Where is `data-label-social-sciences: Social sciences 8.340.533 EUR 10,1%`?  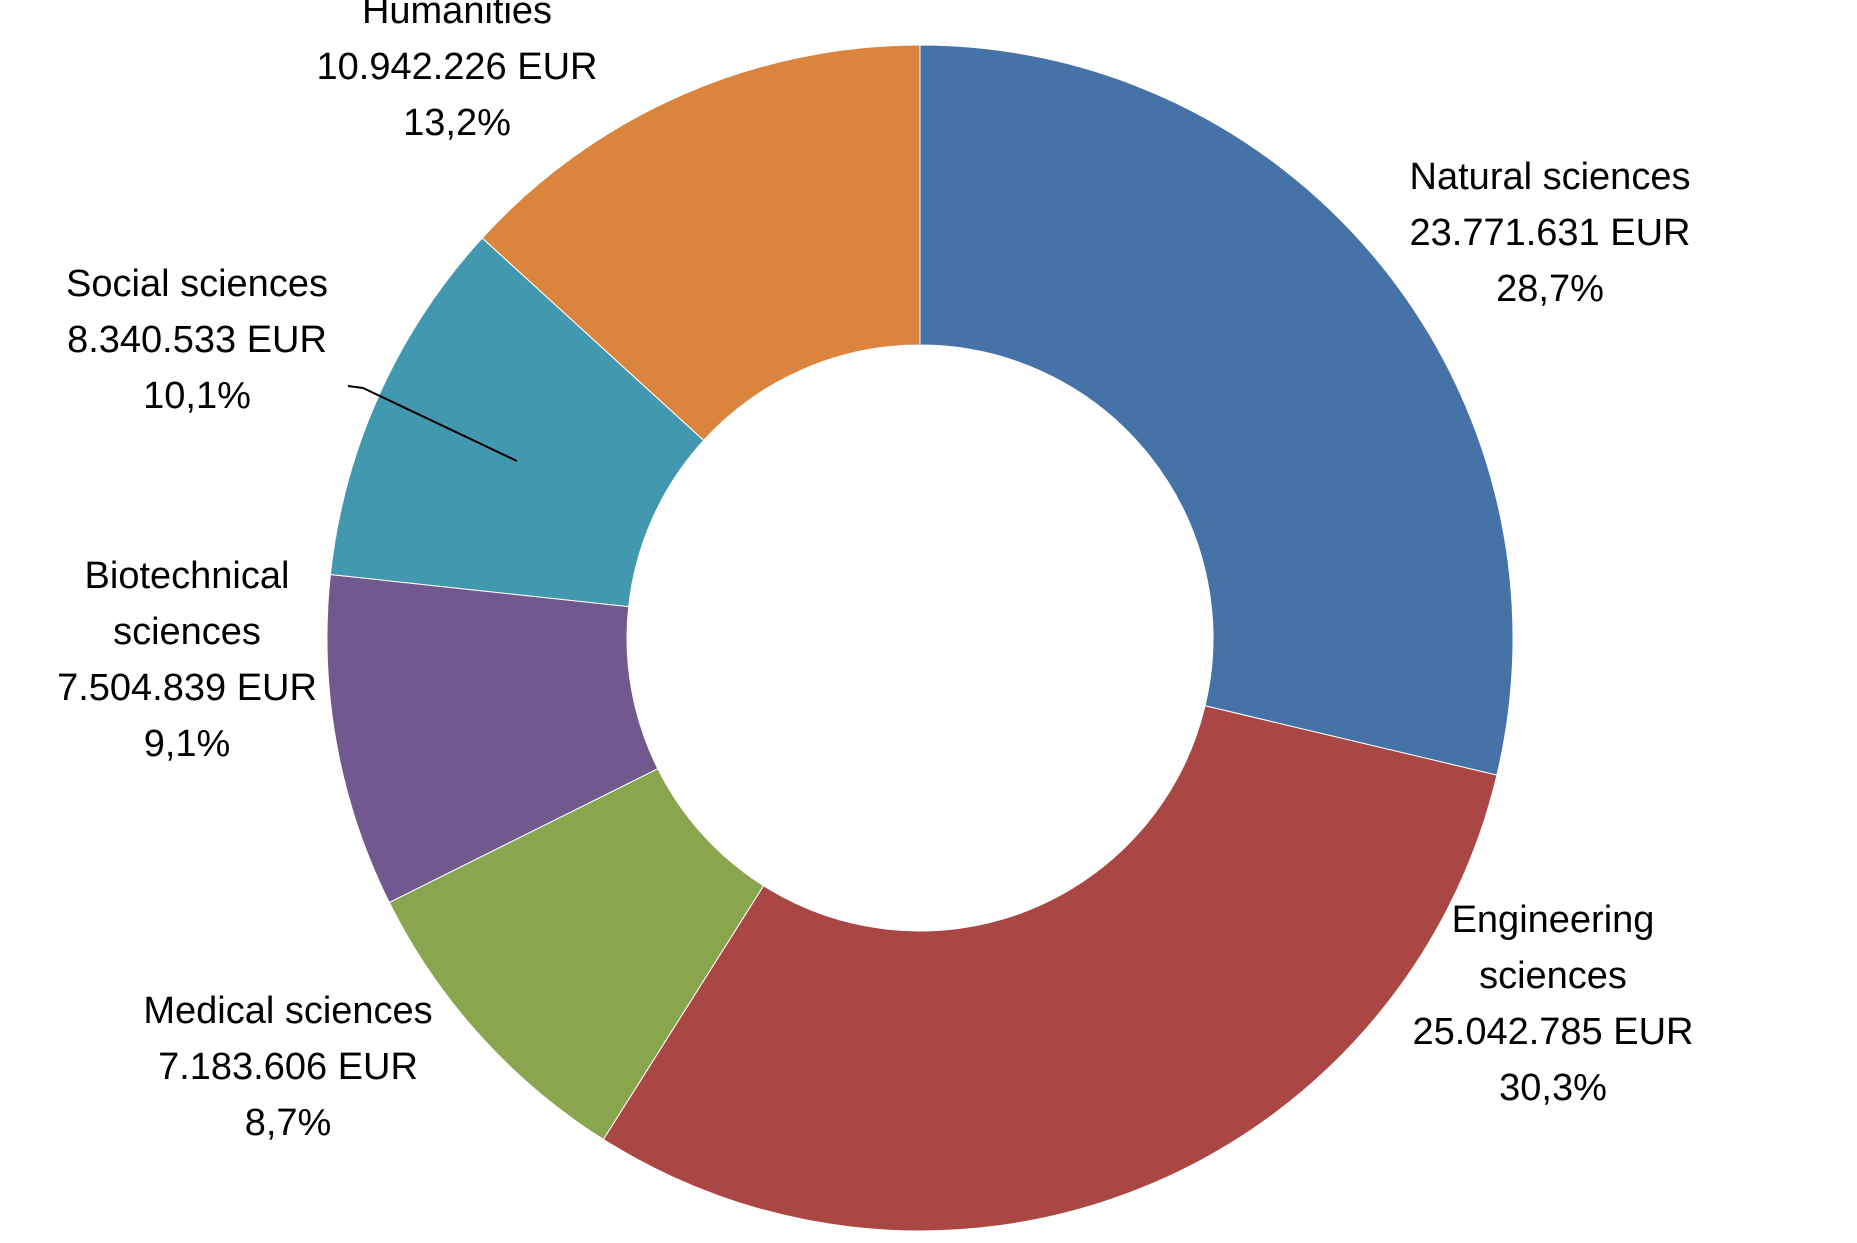 data-label-social-sciences: Social sciences 8.340.533 EUR 10,1% is located at coordinates (197, 340).